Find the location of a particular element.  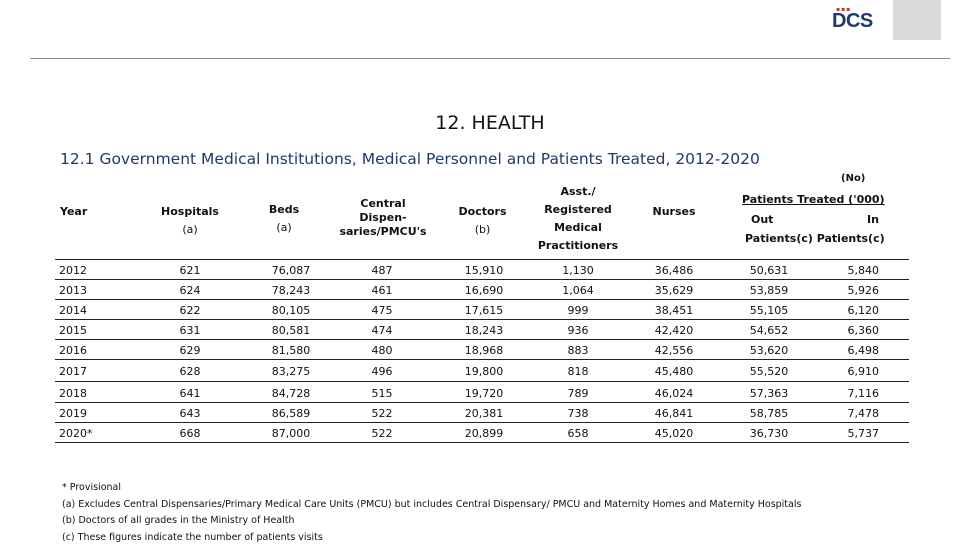

col-header-asst-line4: Practitioners is located at coordinates (578, 245).